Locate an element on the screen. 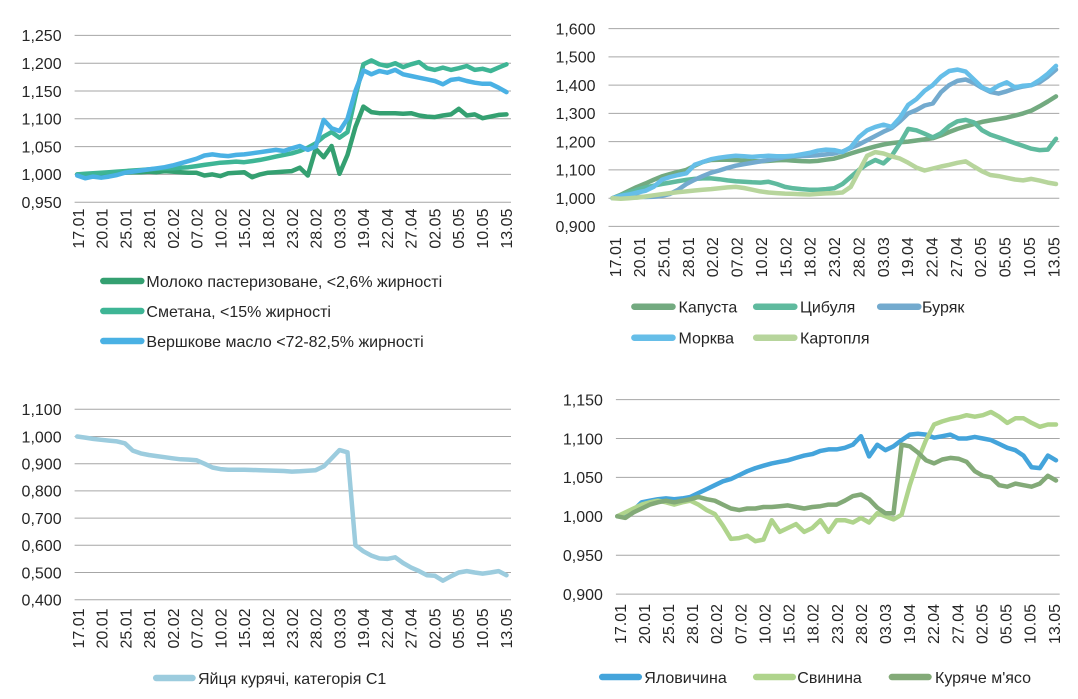 This screenshot has width=1078, height=699. svg-text: 1,250 is located at coordinates (42, 36).